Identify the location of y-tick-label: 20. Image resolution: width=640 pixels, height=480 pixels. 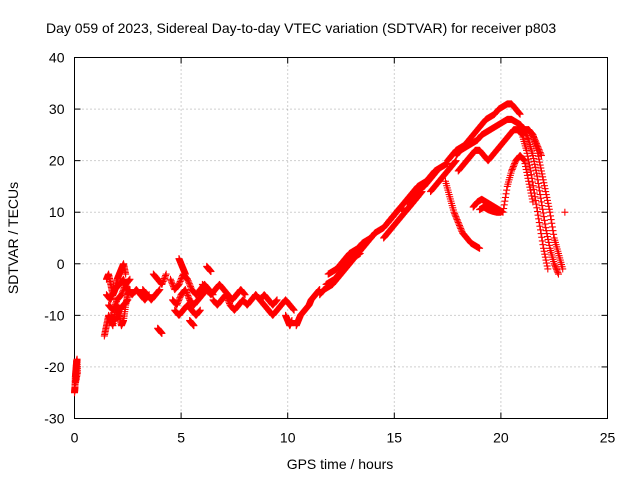
(57, 161).